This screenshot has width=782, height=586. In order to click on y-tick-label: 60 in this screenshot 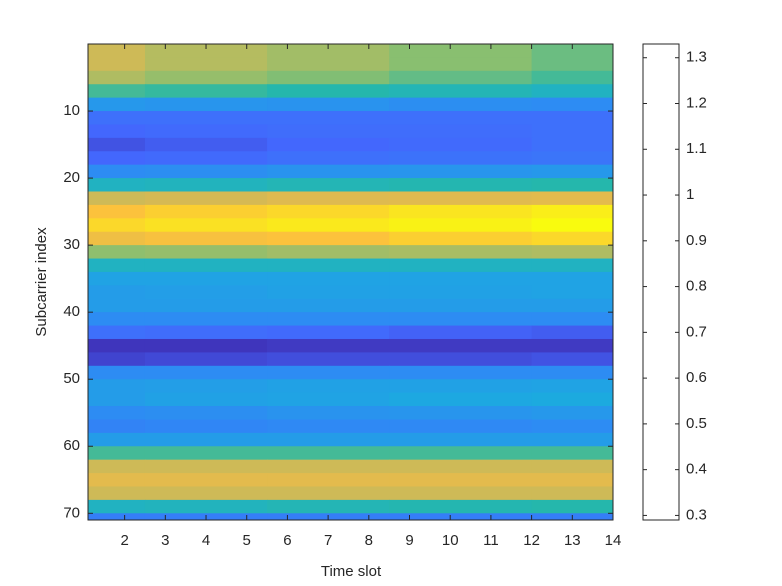, I will do `click(71, 445)`.